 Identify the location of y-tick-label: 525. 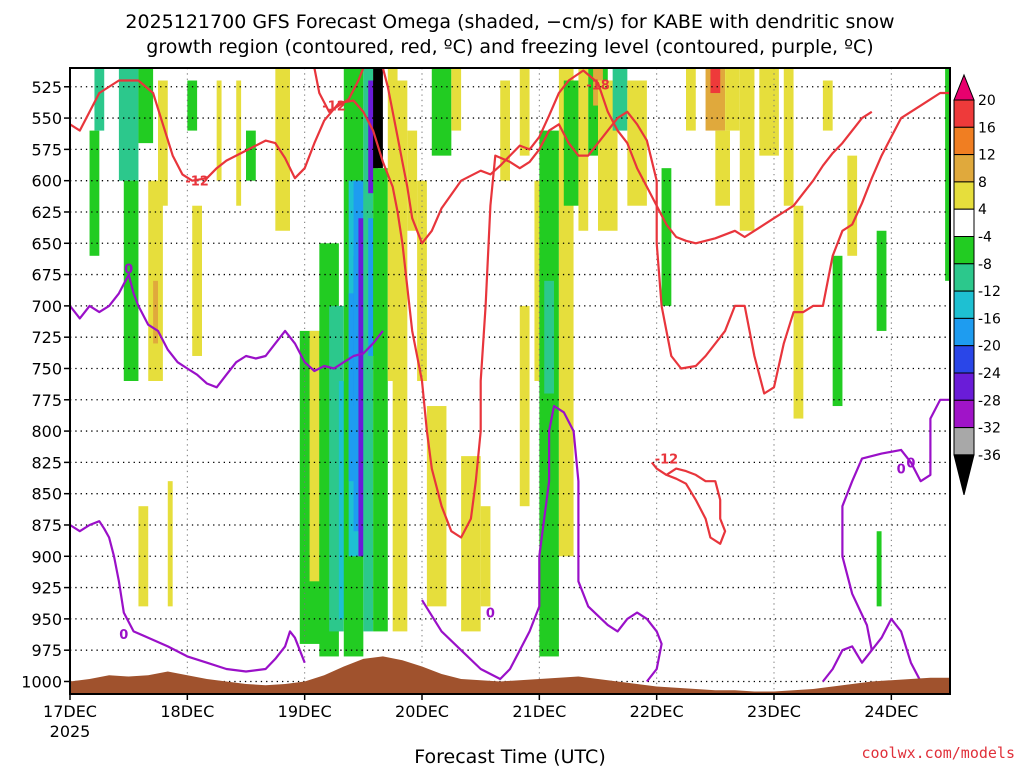
(46, 87).